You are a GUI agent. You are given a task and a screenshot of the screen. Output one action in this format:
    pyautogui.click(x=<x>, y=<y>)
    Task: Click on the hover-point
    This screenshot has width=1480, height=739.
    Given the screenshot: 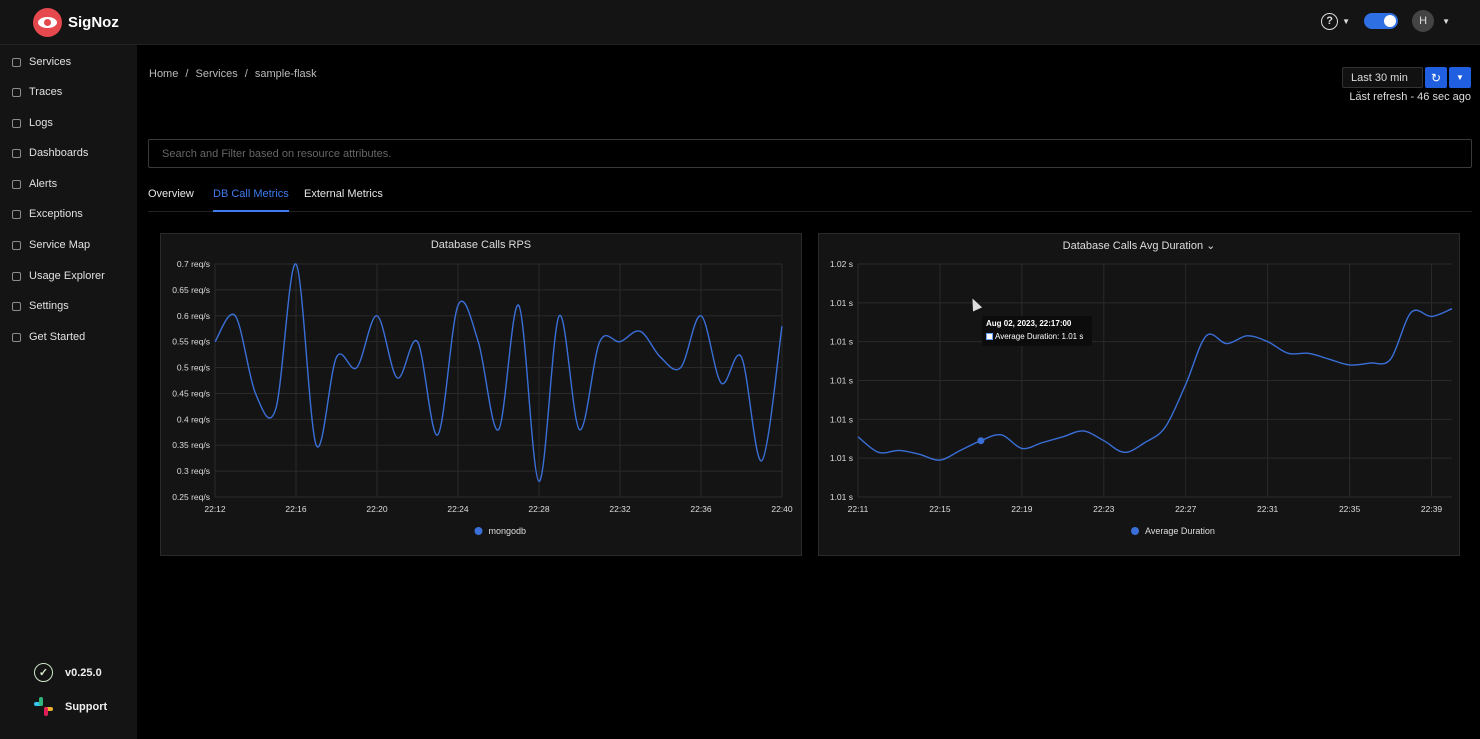 What is the action you would take?
    pyautogui.click(x=981, y=441)
    